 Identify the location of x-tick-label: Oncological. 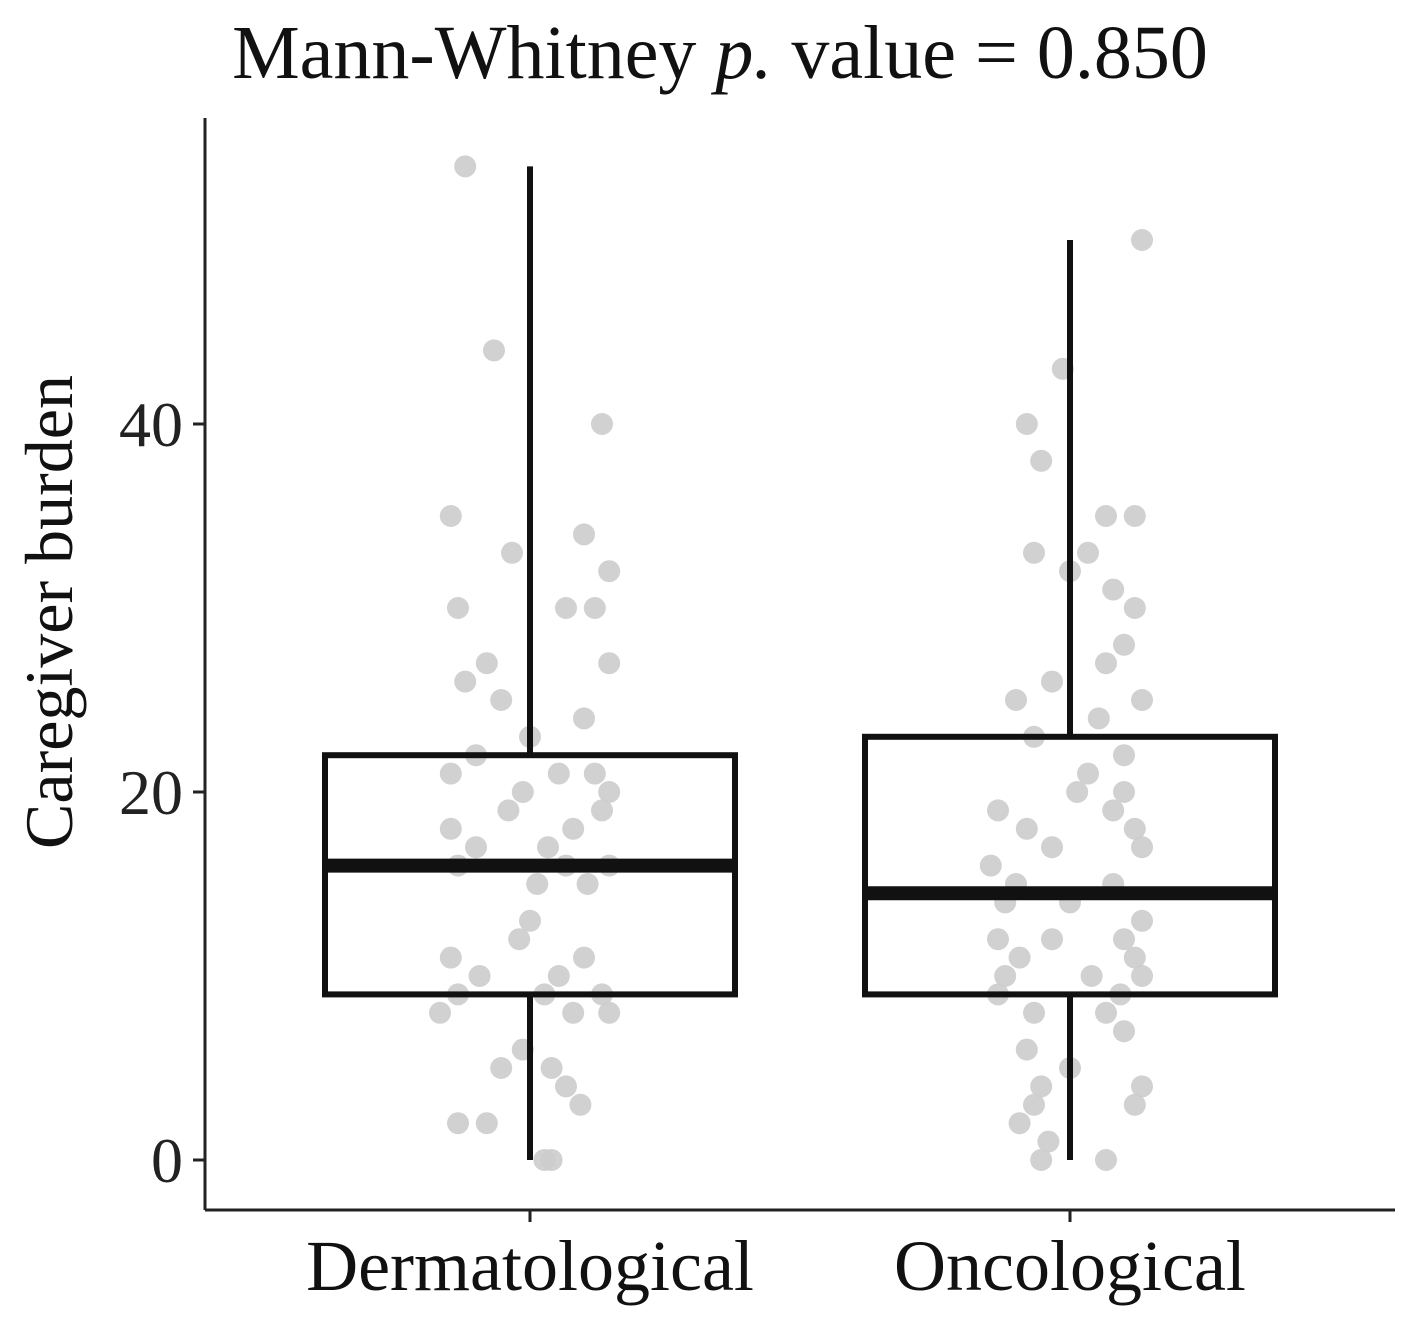
(1070, 1266).